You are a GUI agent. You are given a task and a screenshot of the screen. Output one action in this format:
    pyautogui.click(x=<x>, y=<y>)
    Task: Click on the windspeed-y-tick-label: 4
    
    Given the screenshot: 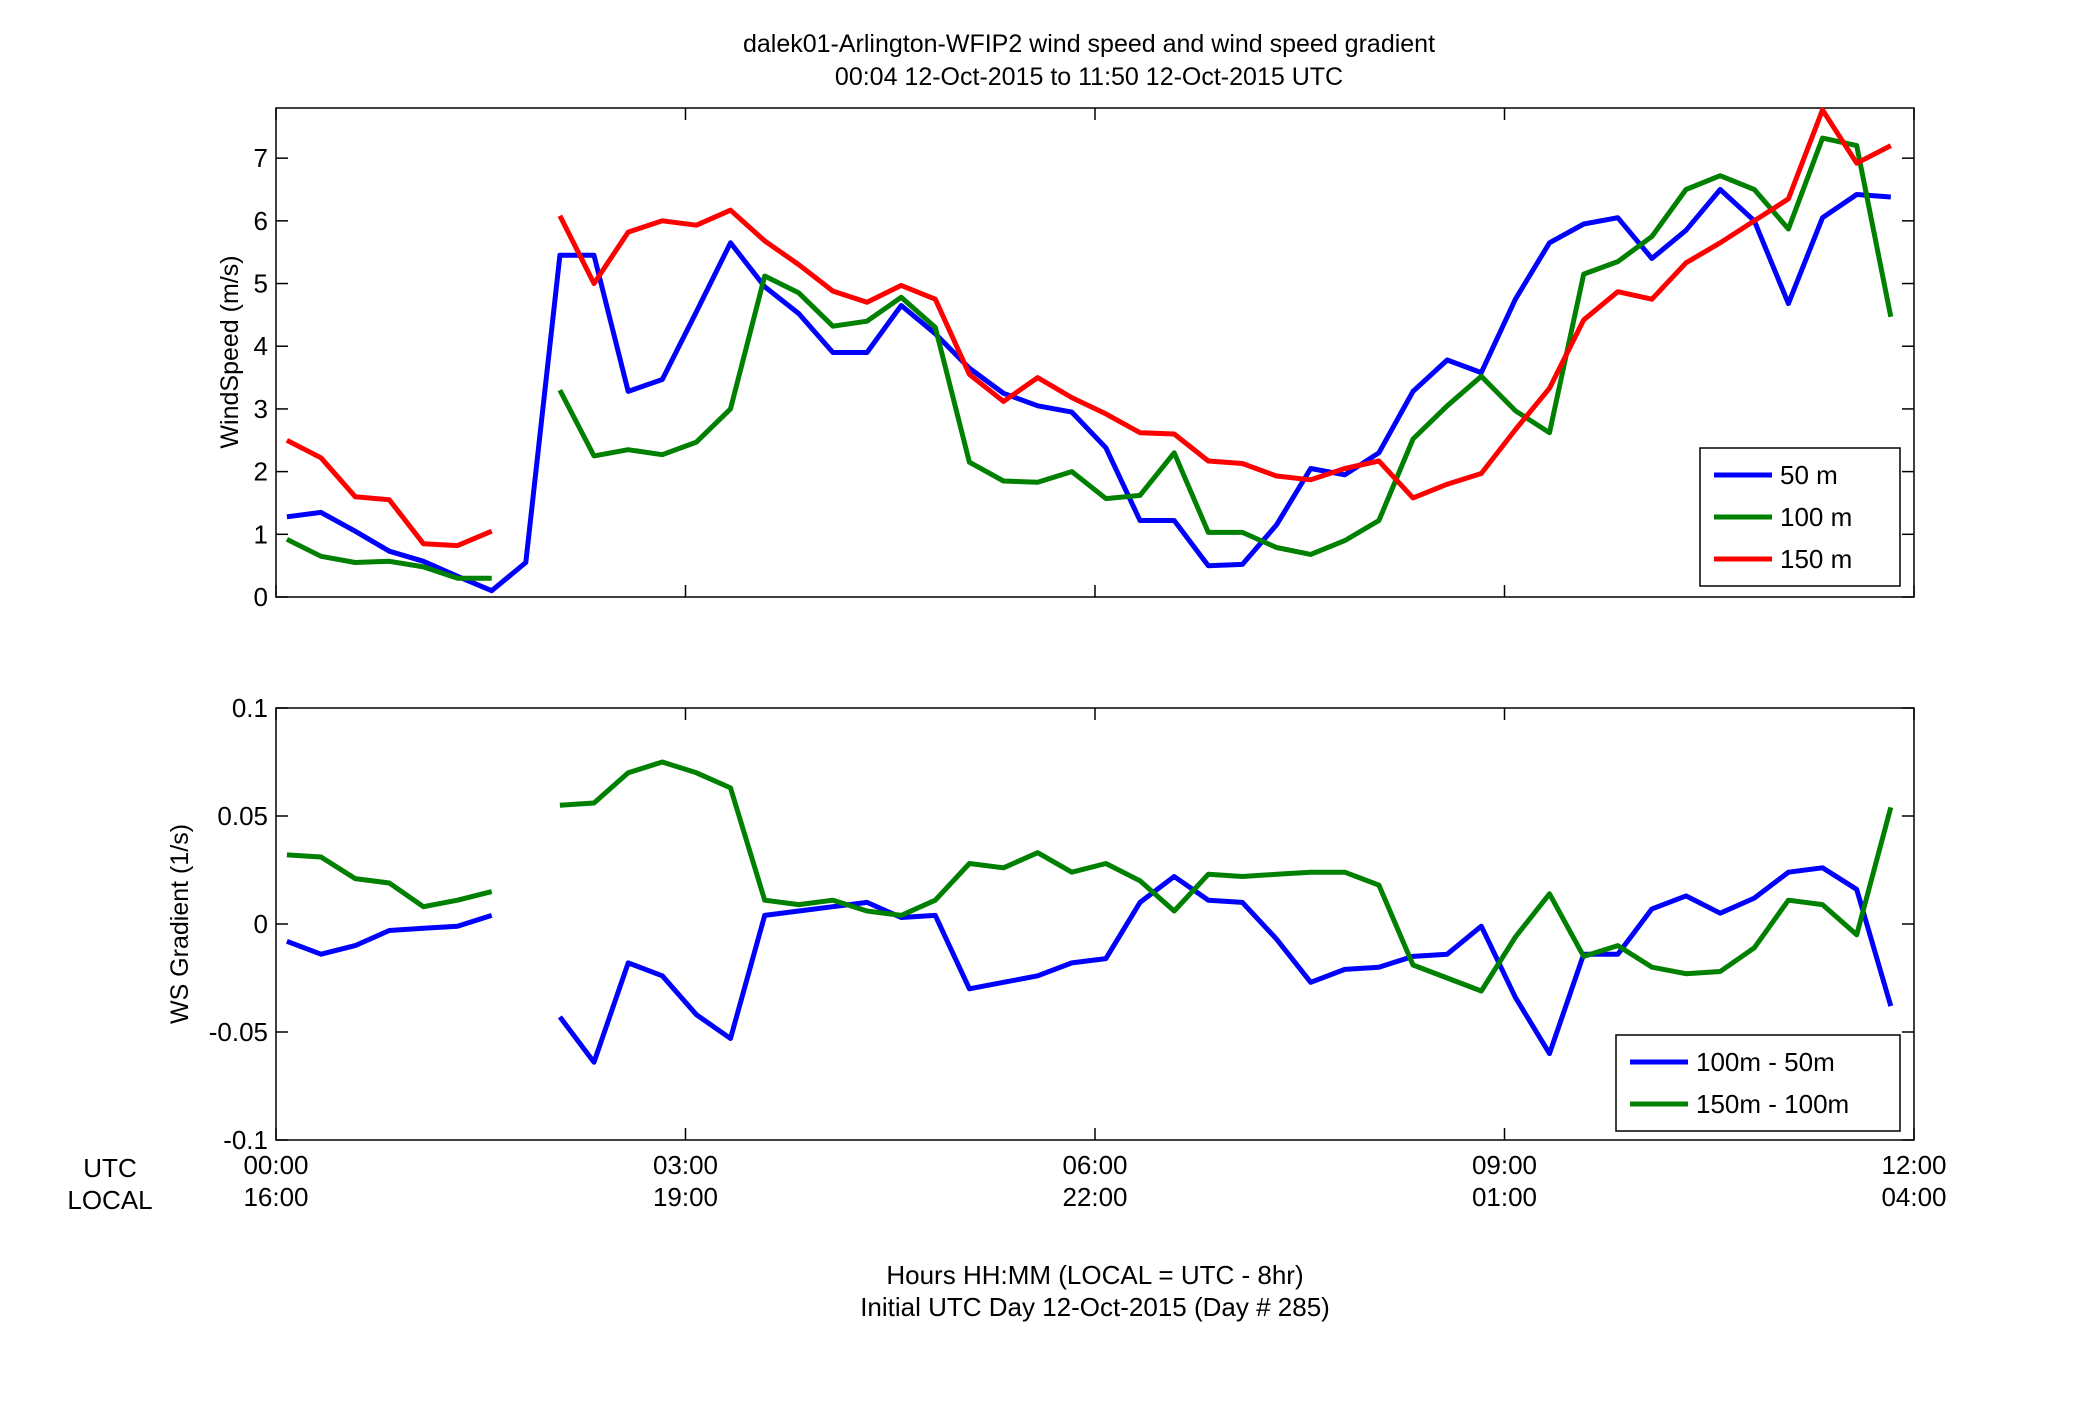 What is the action you would take?
    pyautogui.click(x=261, y=346)
    